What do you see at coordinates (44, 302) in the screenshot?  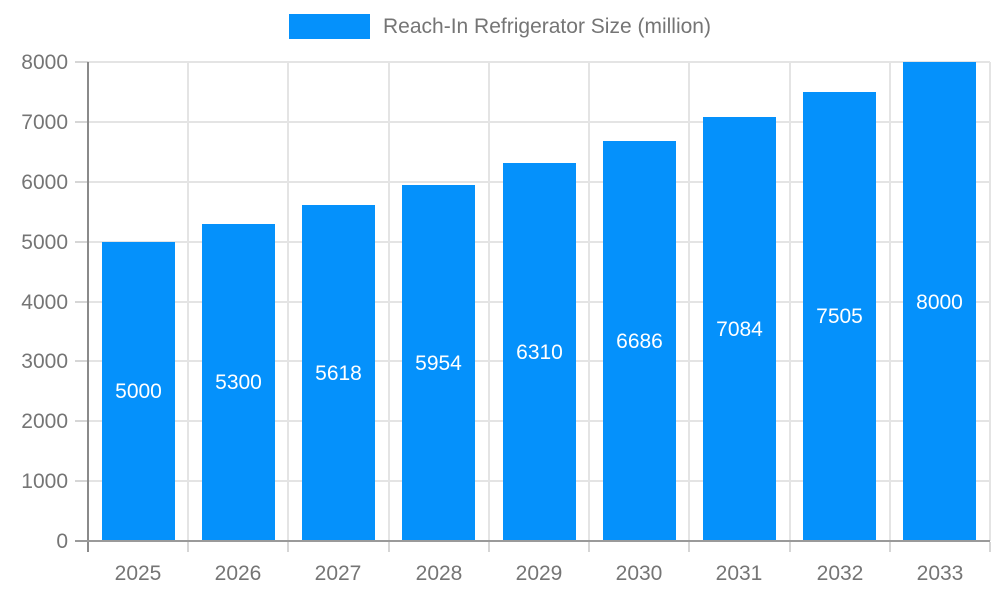 I see `y-axis-label: 4000` at bounding box center [44, 302].